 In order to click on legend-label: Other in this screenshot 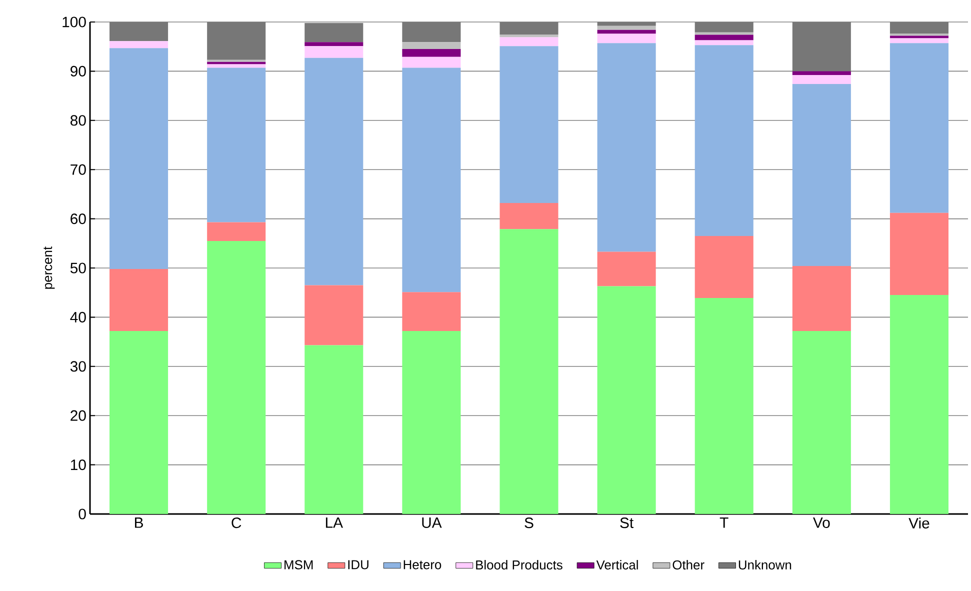, I will do `click(688, 565)`.